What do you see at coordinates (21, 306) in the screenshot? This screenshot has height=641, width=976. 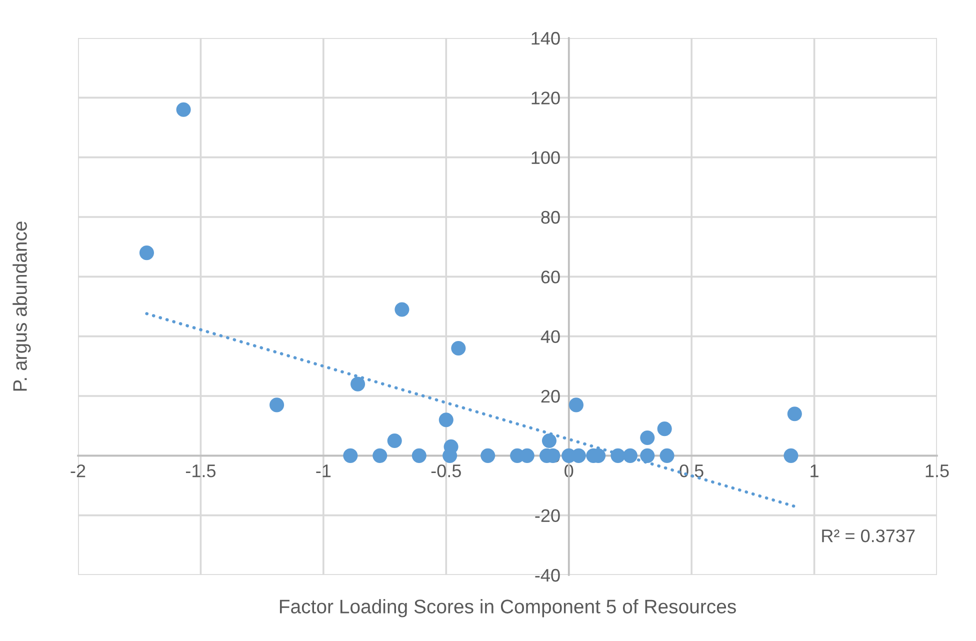 I see `y-axis-title: P. argus abundance` at bounding box center [21, 306].